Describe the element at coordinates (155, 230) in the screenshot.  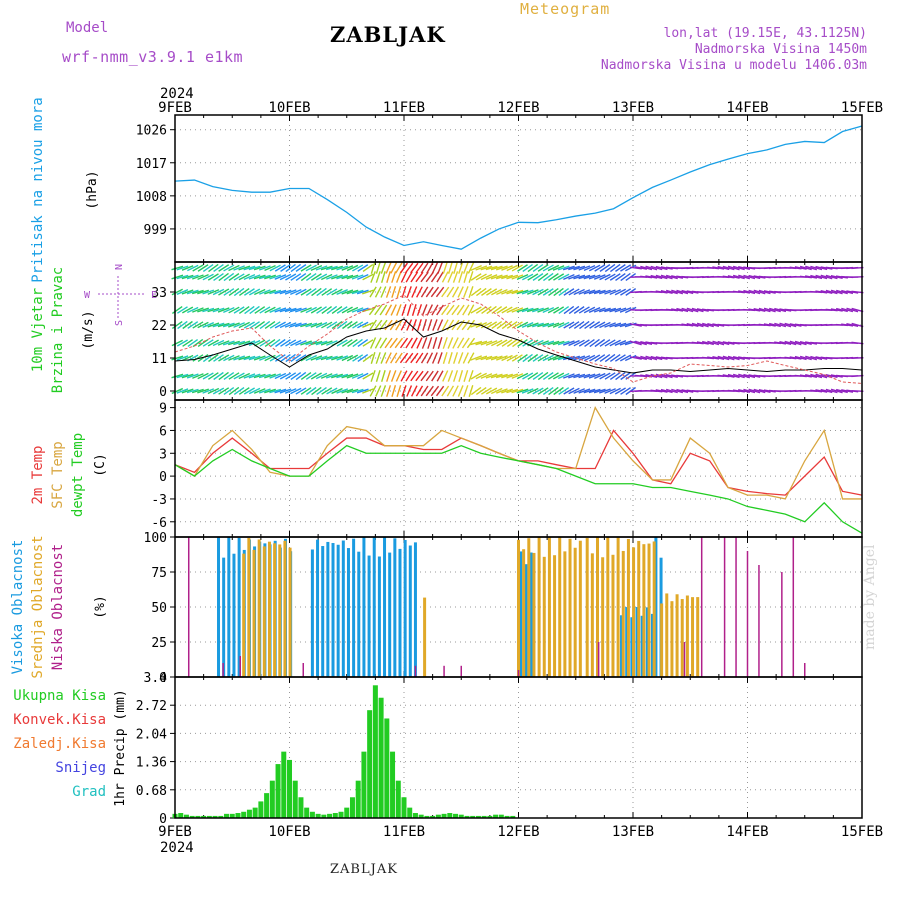
I see `y-tick-label: 999` at that location.